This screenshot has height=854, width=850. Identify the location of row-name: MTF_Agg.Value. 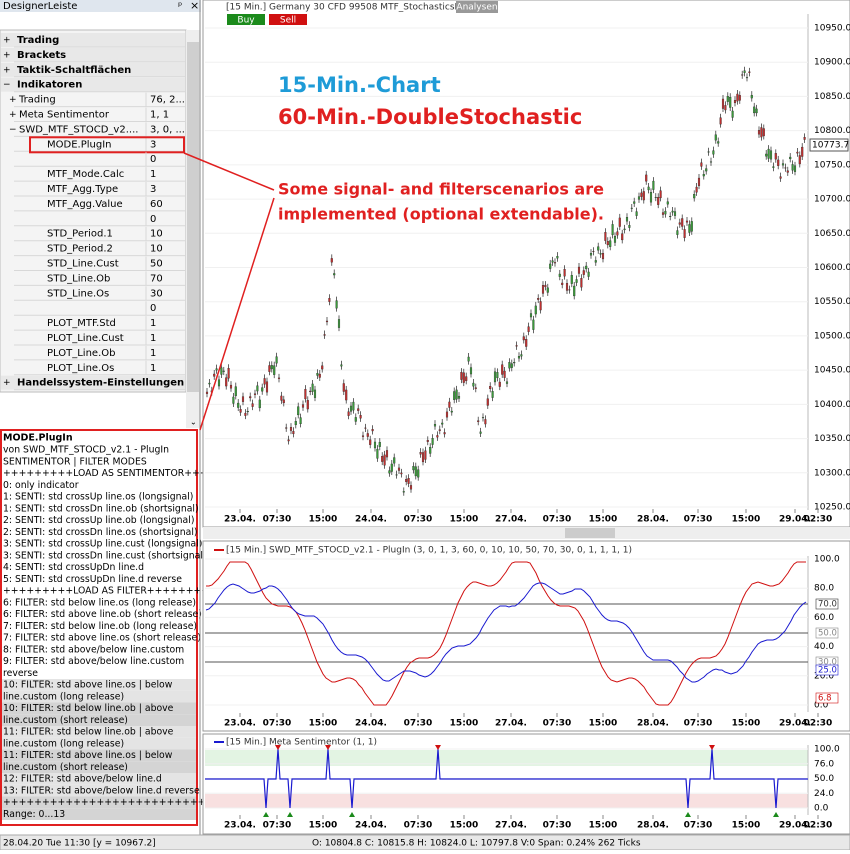
(85, 204).